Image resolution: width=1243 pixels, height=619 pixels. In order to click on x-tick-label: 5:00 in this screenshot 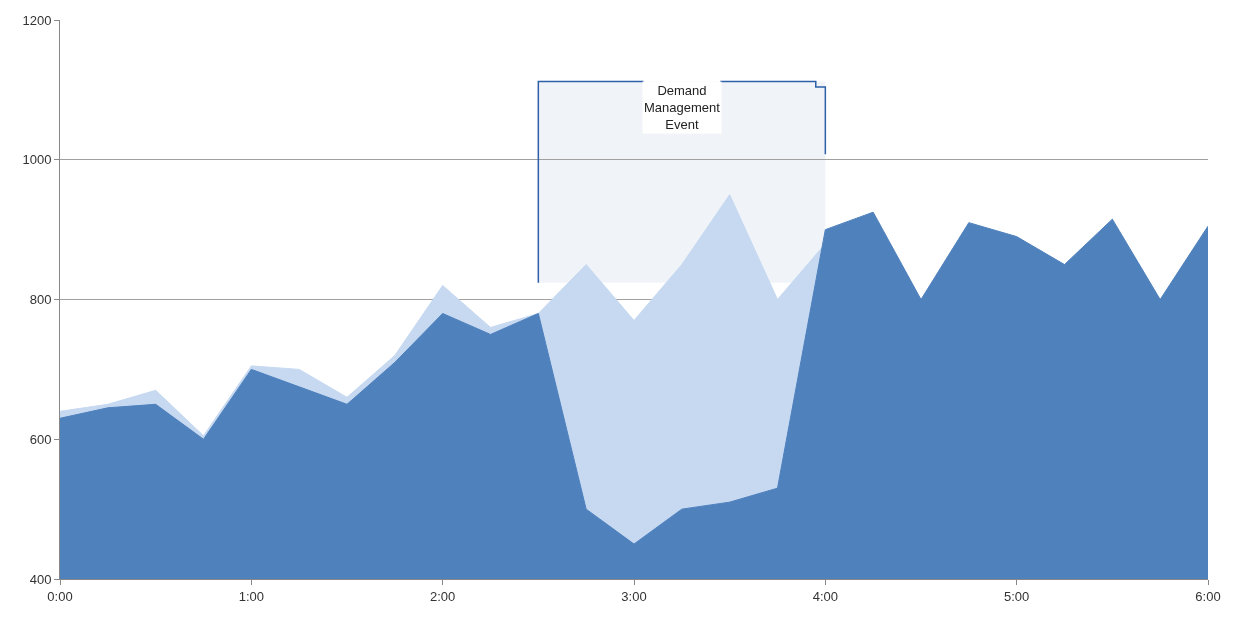, I will do `click(1017, 596)`.